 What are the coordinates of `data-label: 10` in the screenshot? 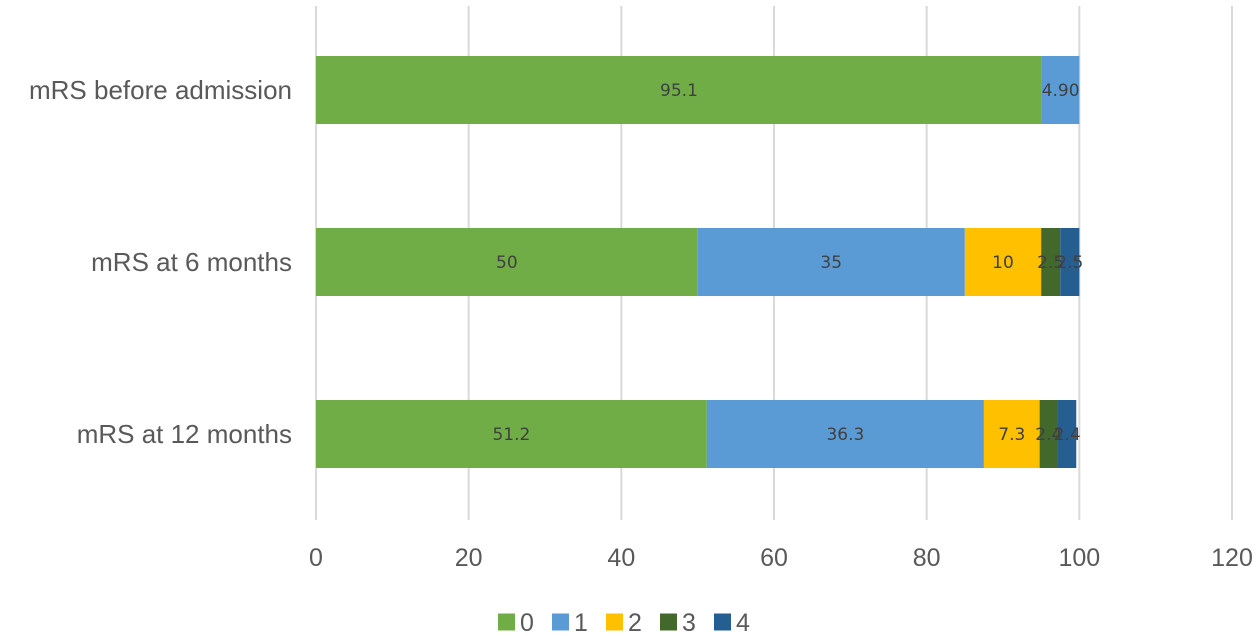 It's located at (1003, 263).